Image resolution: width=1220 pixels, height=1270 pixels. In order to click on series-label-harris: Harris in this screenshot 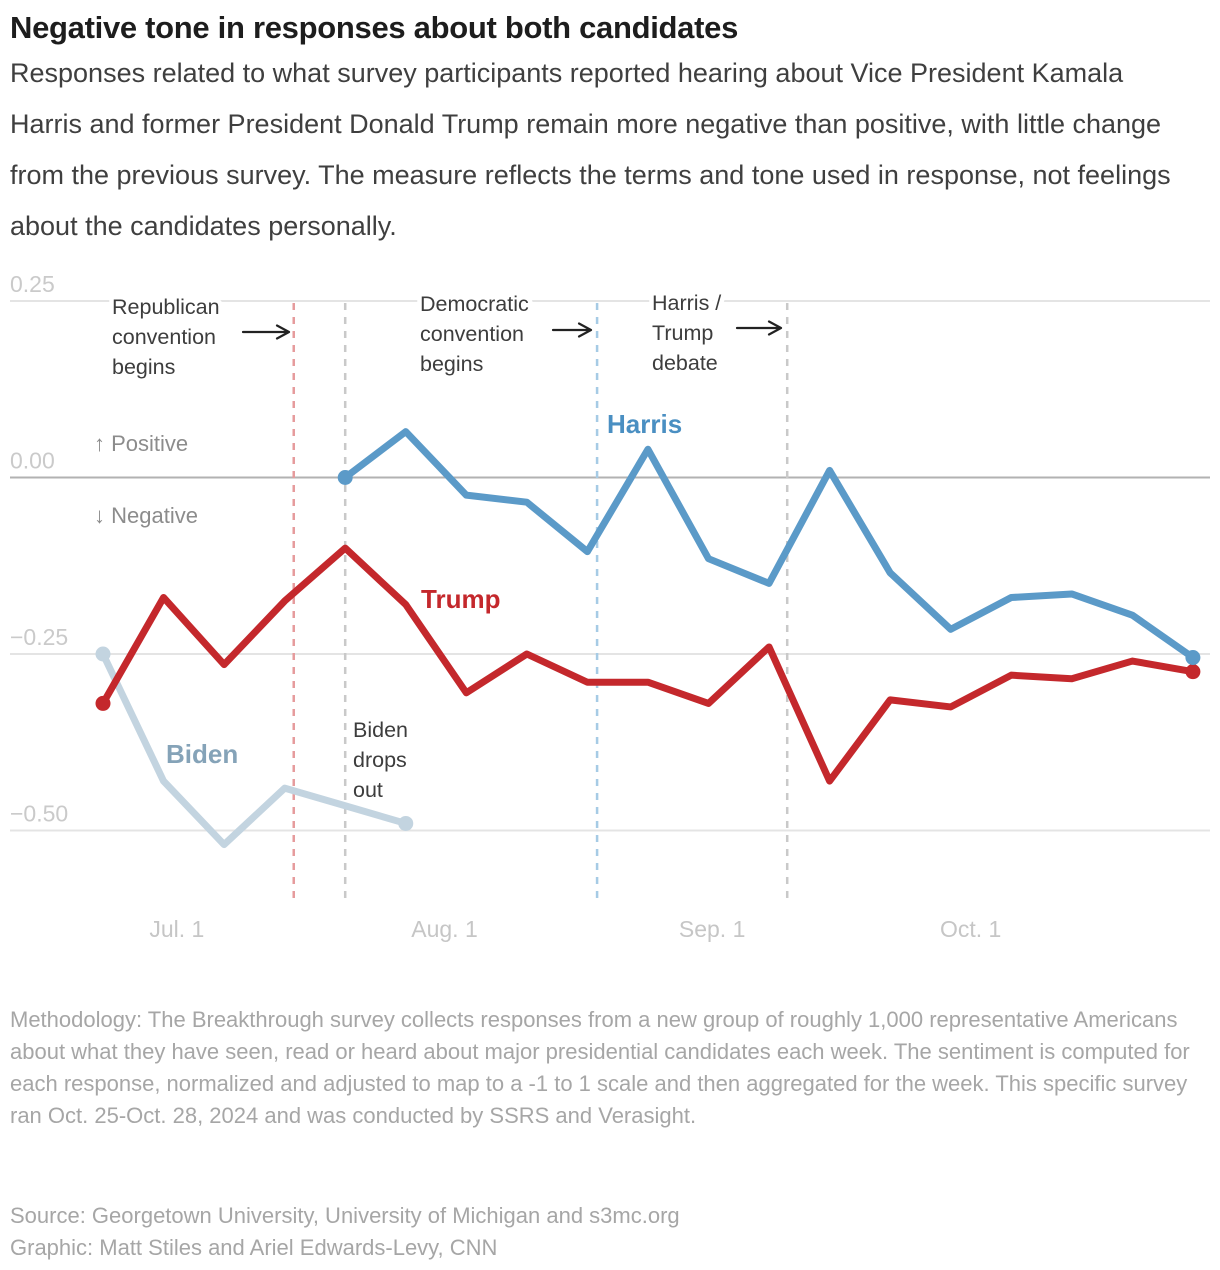, I will do `click(644, 424)`.